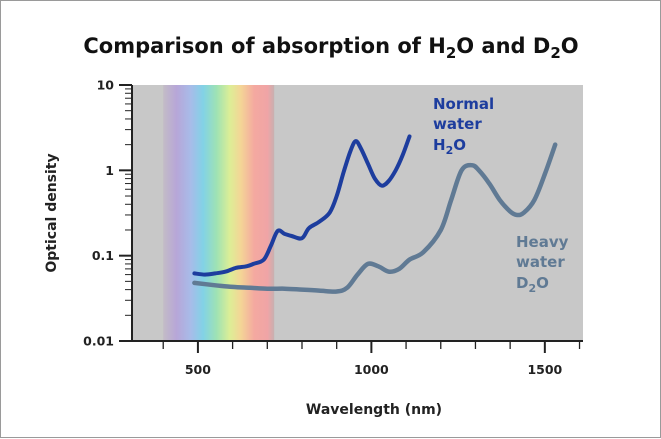 Image resolution: width=661 pixels, height=439 pixels. What do you see at coordinates (542, 242) in the screenshot?
I see `legend-d2o-line-1: Heavy` at bounding box center [542, 242].